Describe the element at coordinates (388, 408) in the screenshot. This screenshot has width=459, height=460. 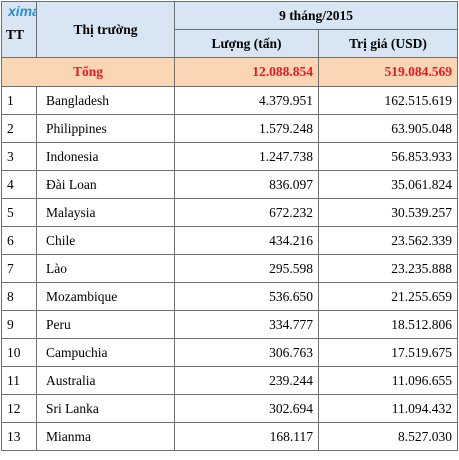
I see `row-value: 11.094.432` at that location.